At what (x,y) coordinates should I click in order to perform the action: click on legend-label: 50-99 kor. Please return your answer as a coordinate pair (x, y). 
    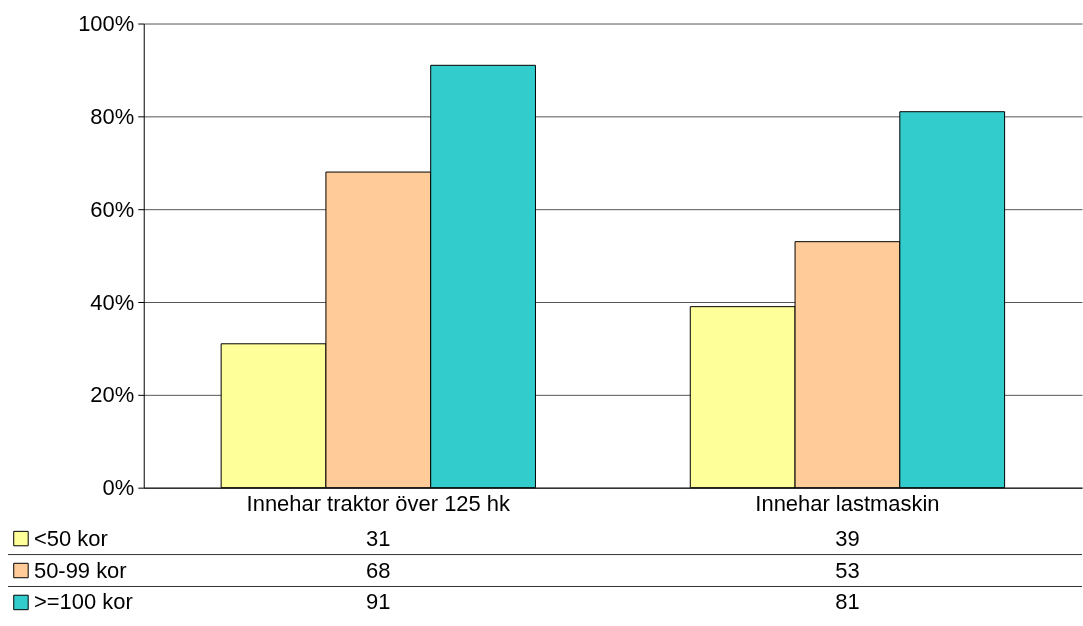
    Looking at the image, I should click on (80, 570).